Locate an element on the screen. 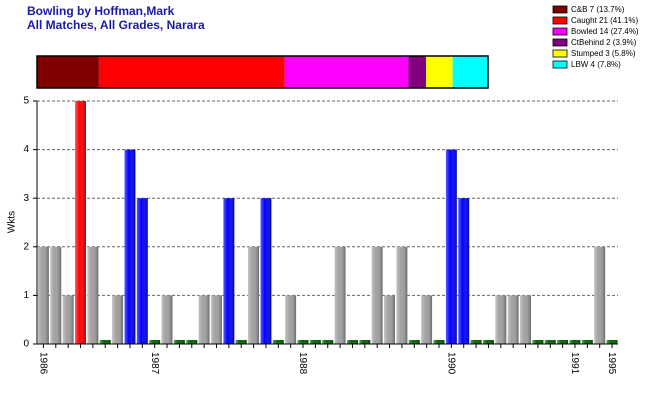 This screenshot has width=650, height=400. x-tick-label: 1987 is located at coordinates (154, 363).